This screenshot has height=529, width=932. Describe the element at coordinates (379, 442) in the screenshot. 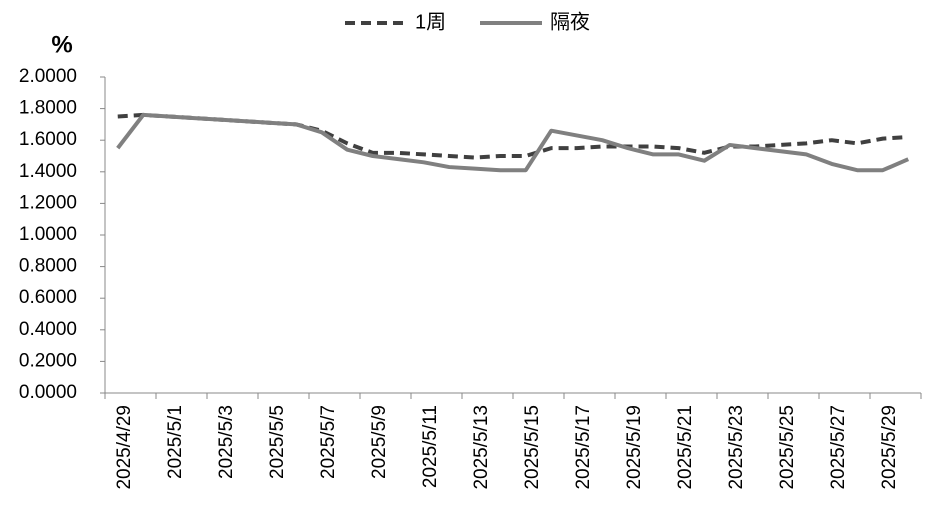

I see `x-tick-label: 2025/5/9` at that location.